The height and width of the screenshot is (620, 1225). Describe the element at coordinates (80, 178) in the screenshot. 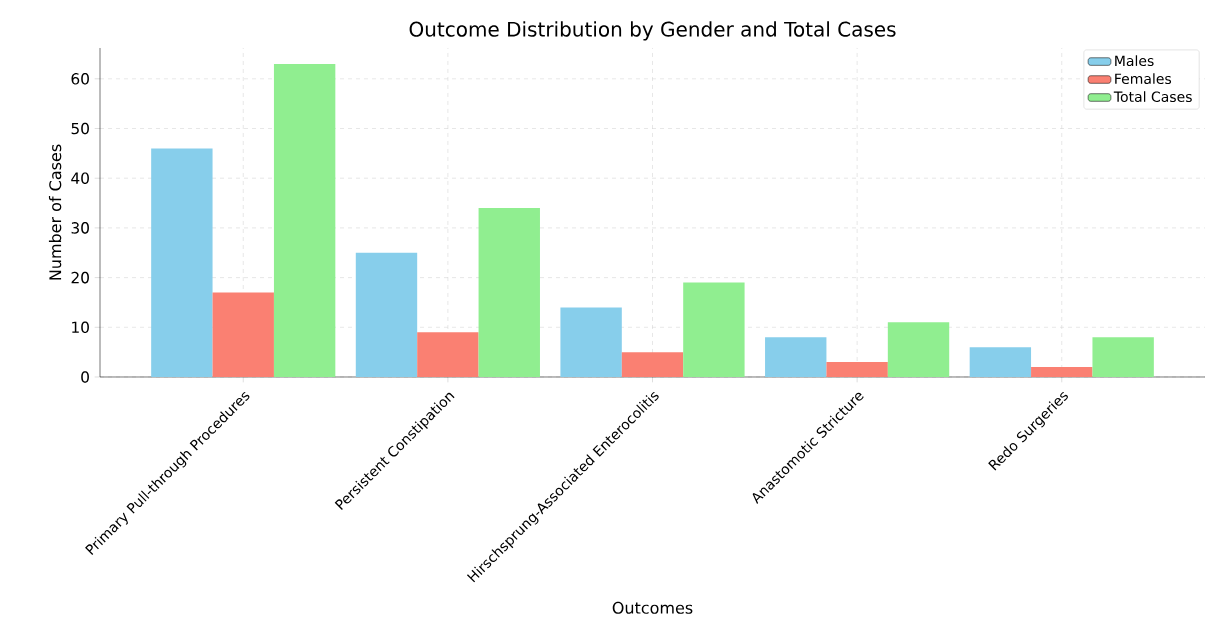

I see `y-tick-label: 40` at that location.